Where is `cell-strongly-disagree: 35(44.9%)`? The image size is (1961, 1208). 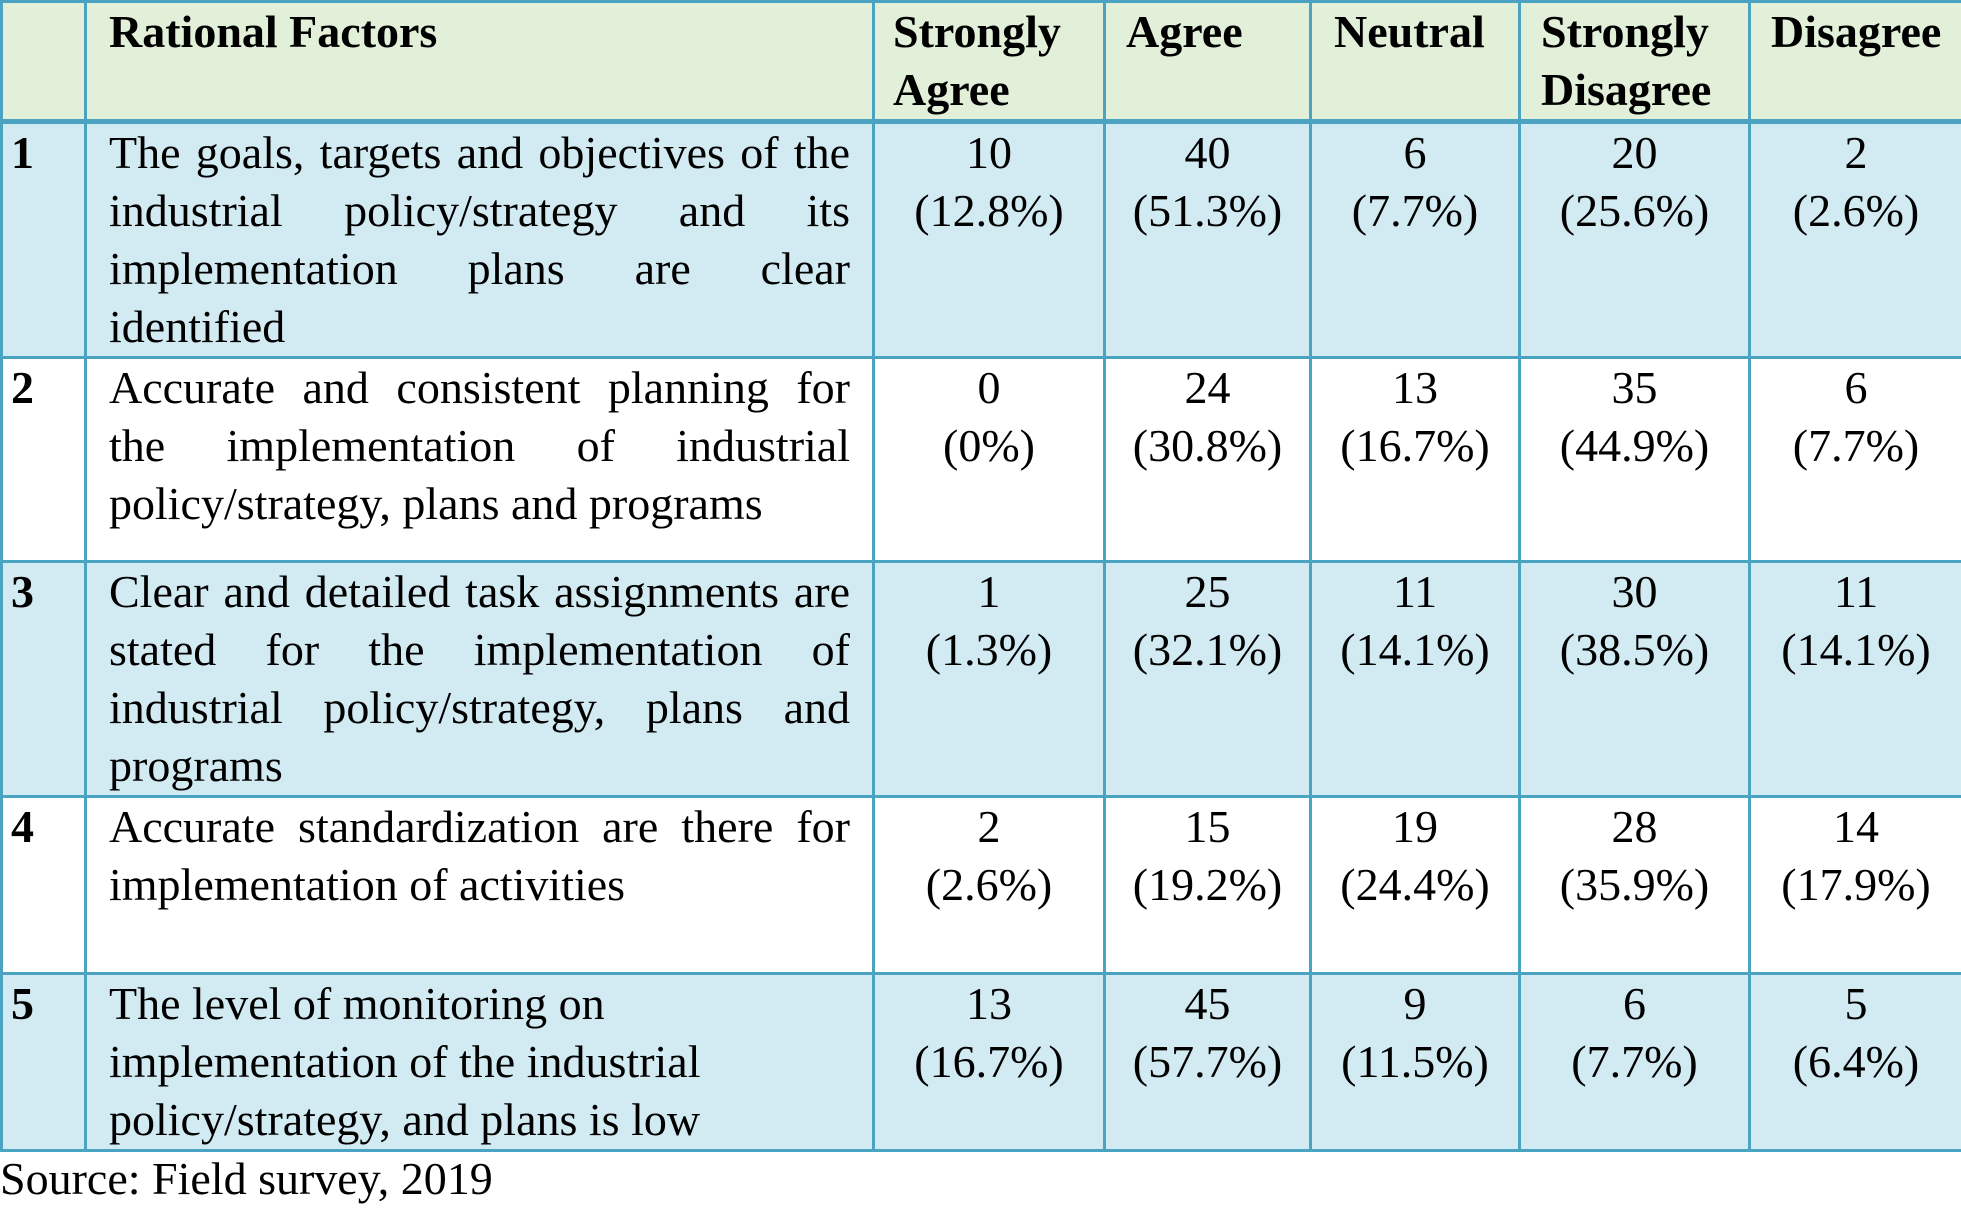 cell-strongly-disagree: 35(44.9%) is located at coordinates (1635, 460).